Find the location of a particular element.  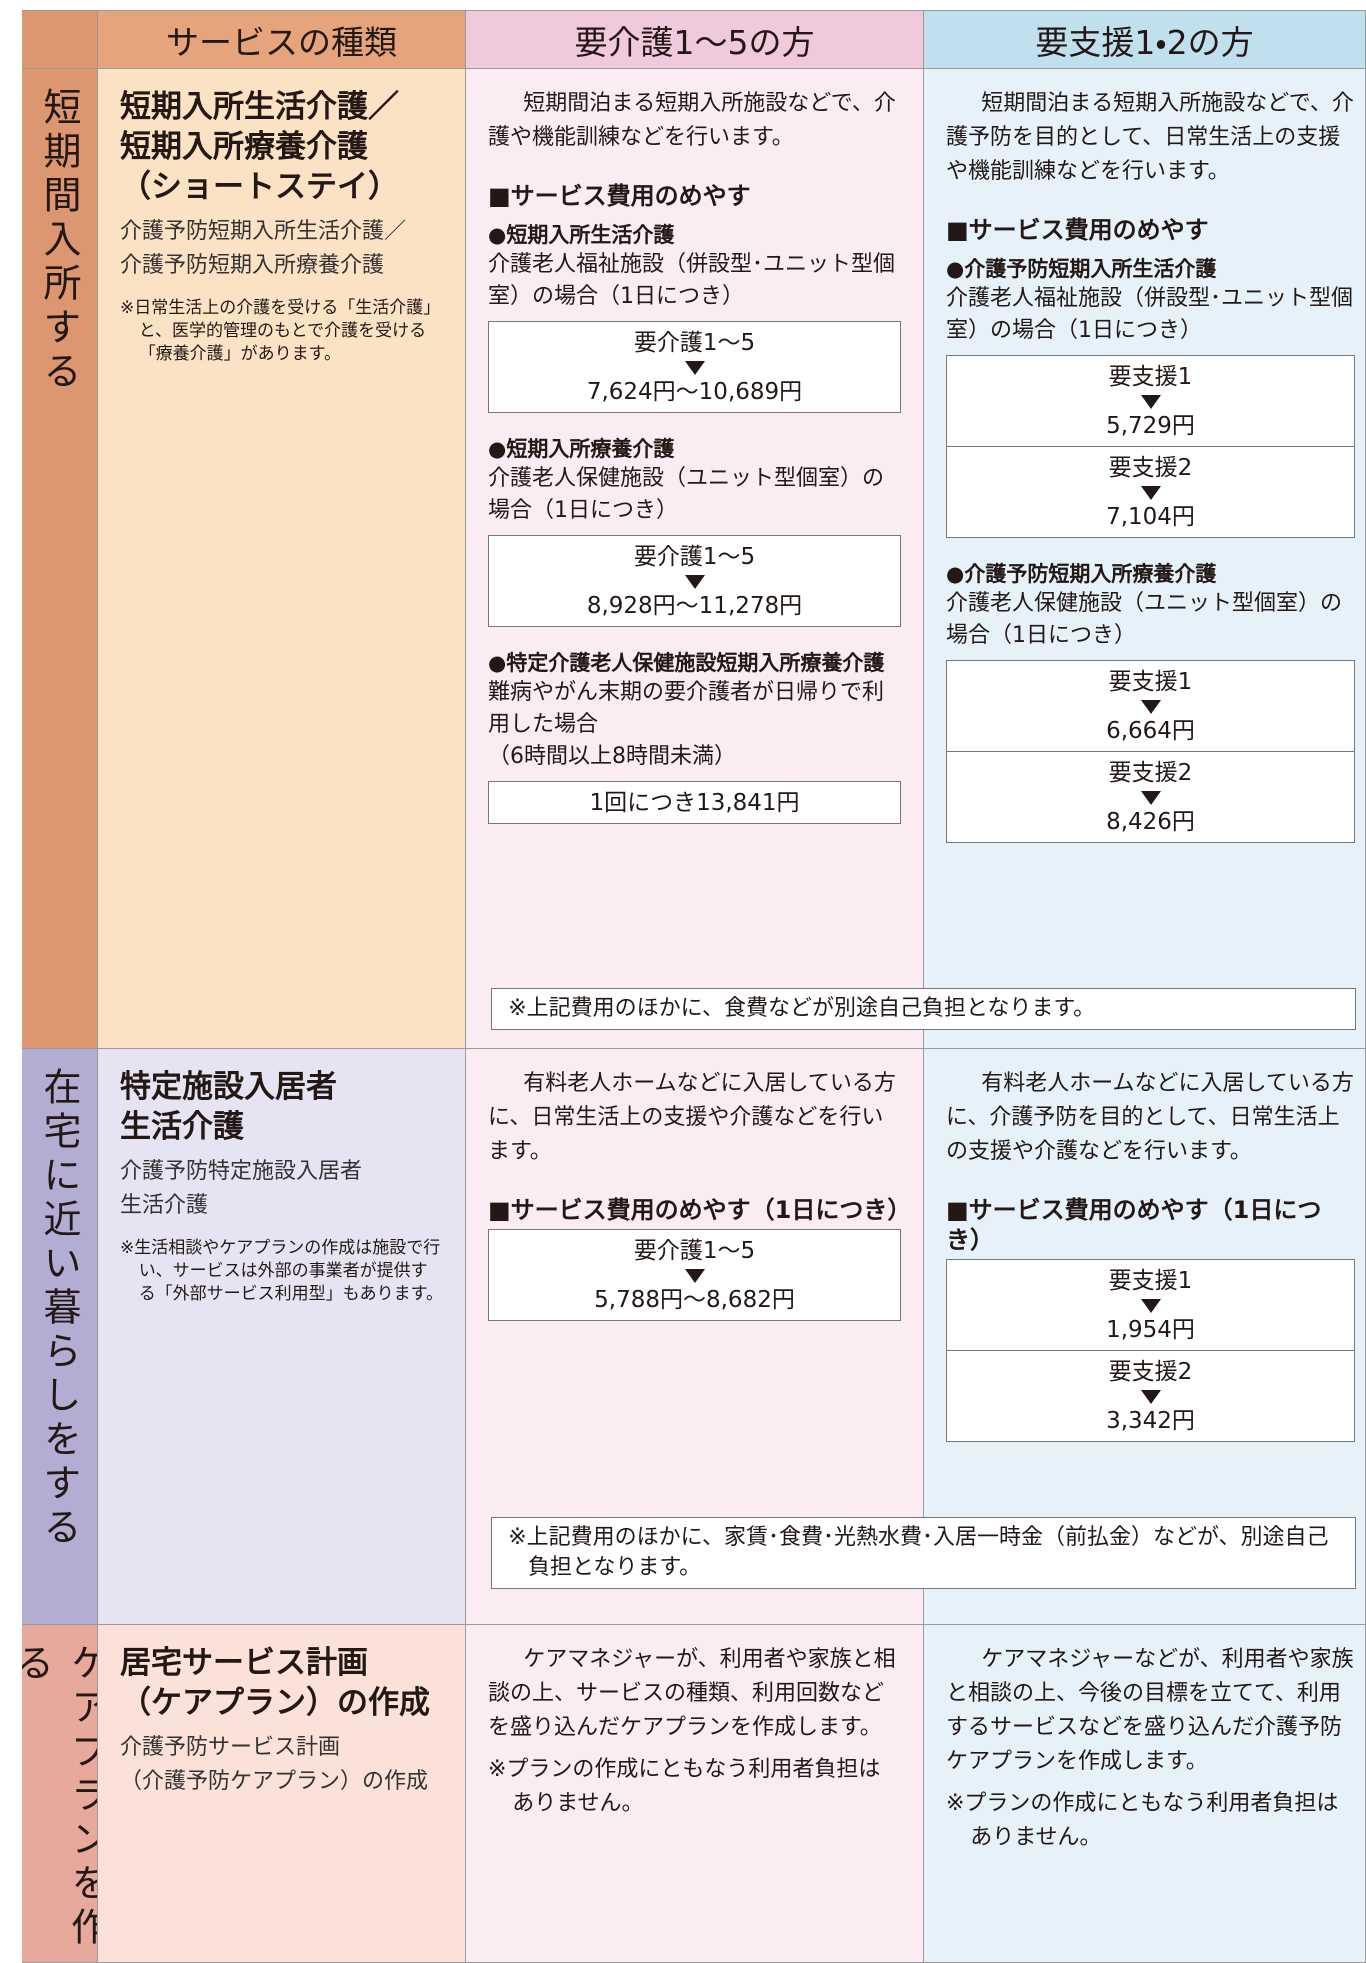

column-header: サービスの種類 is located at coordinates (282, 39).